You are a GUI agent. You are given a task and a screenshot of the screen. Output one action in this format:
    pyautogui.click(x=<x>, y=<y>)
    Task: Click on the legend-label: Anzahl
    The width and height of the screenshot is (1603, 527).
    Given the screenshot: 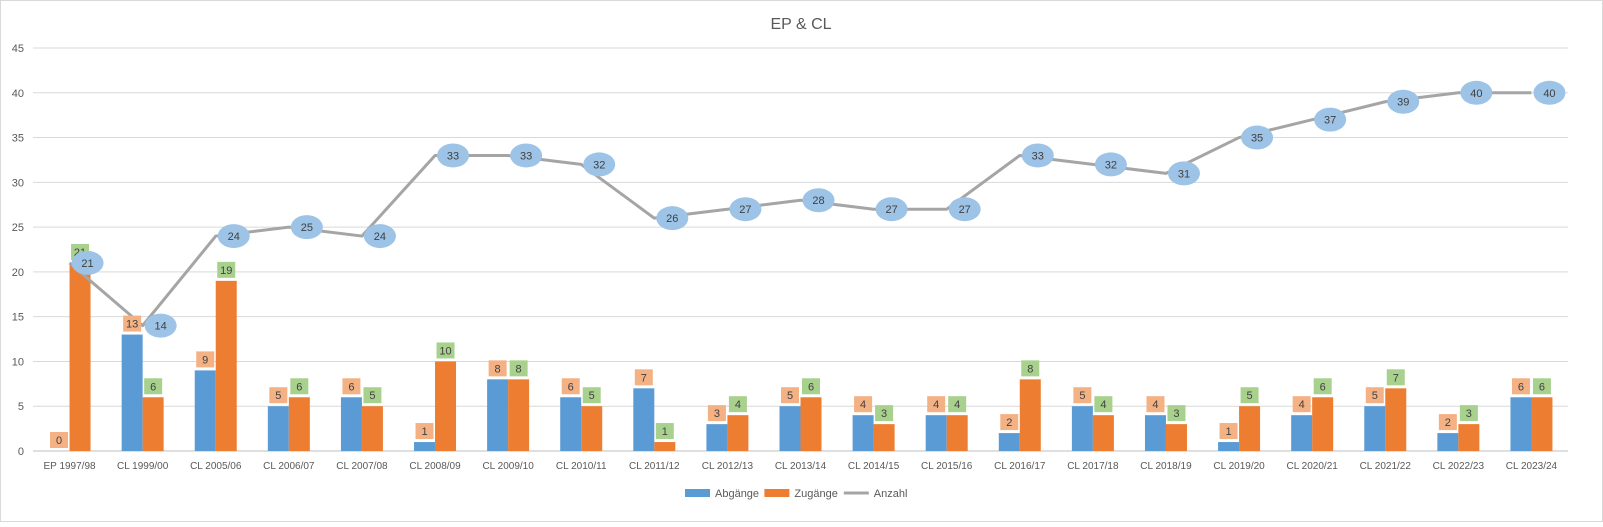 What is the action you would take?
    pyautogui.click(x=891, y=494)
    